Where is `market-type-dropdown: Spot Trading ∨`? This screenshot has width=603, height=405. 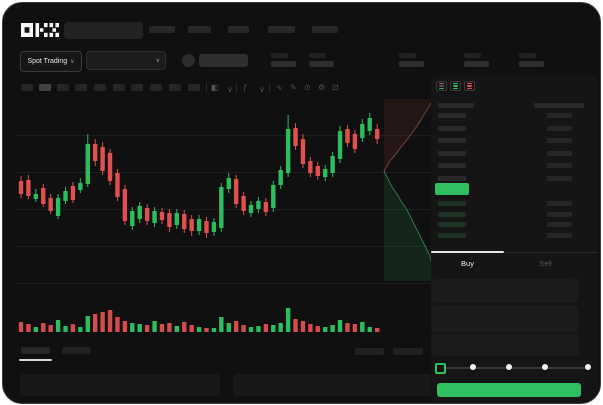 market-type-dropdown: Spot Trading ∨ is located at coordinates (51, 61).